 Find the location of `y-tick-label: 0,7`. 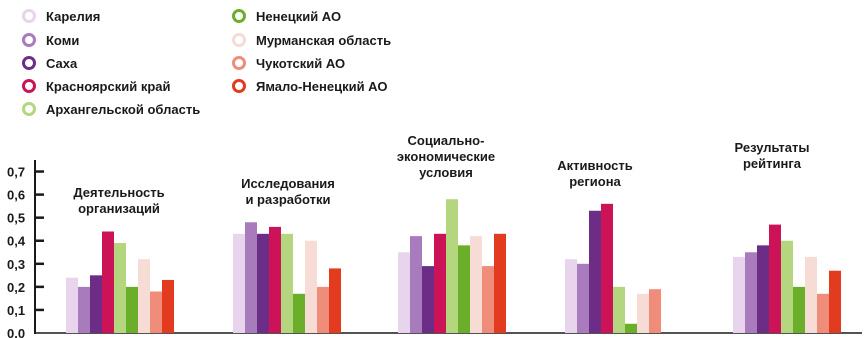

y-tick-label: 0,7 is located at coordinates (16, 172).